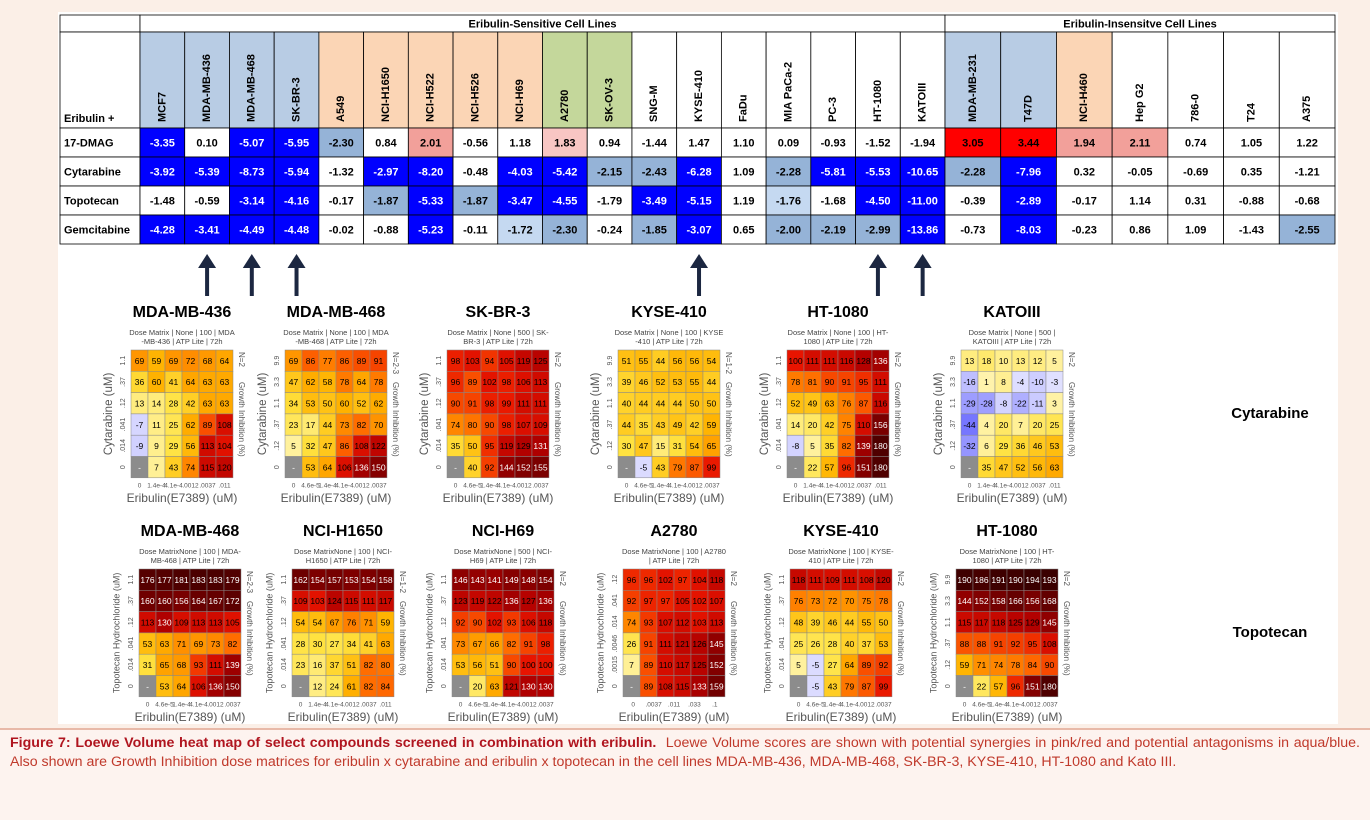  I want to click on y-tick-label: 0, so click(779, 467).